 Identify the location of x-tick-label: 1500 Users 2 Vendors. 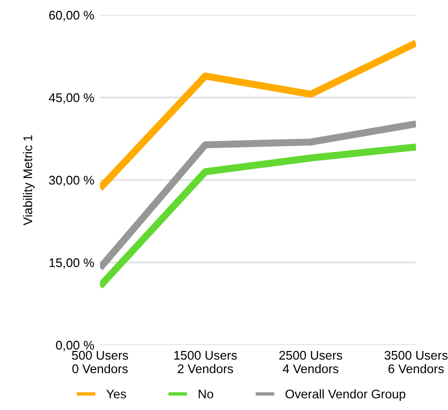
(205, 362).